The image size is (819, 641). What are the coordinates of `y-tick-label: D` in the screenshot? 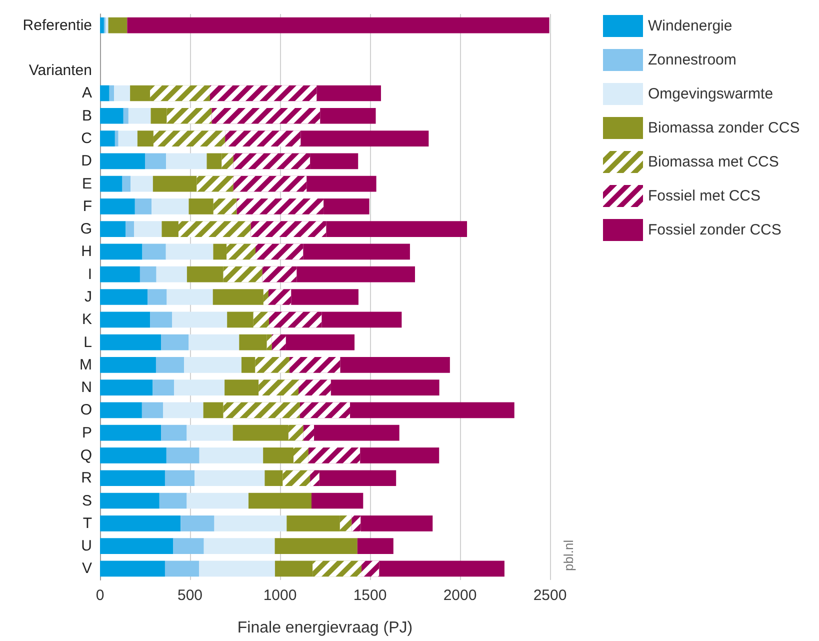 It's located at (86, 161).